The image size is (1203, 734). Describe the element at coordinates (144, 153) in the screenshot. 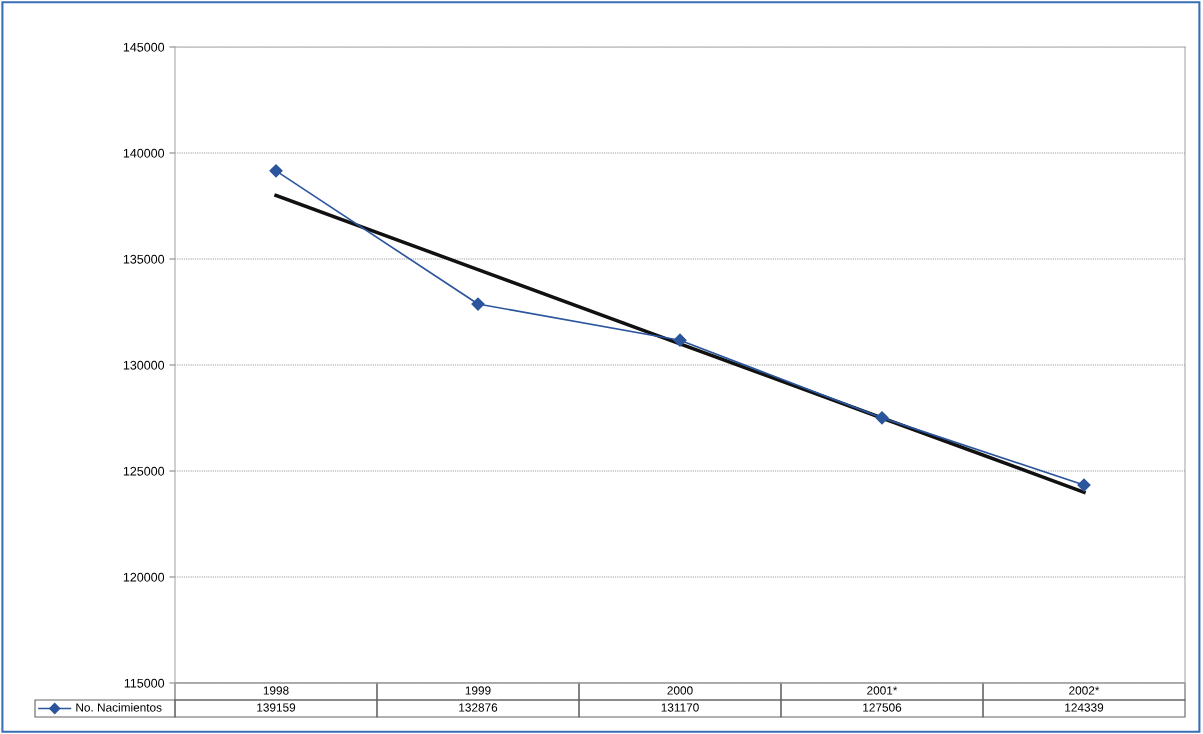

I see `y-tick-label: 140000` at that location.